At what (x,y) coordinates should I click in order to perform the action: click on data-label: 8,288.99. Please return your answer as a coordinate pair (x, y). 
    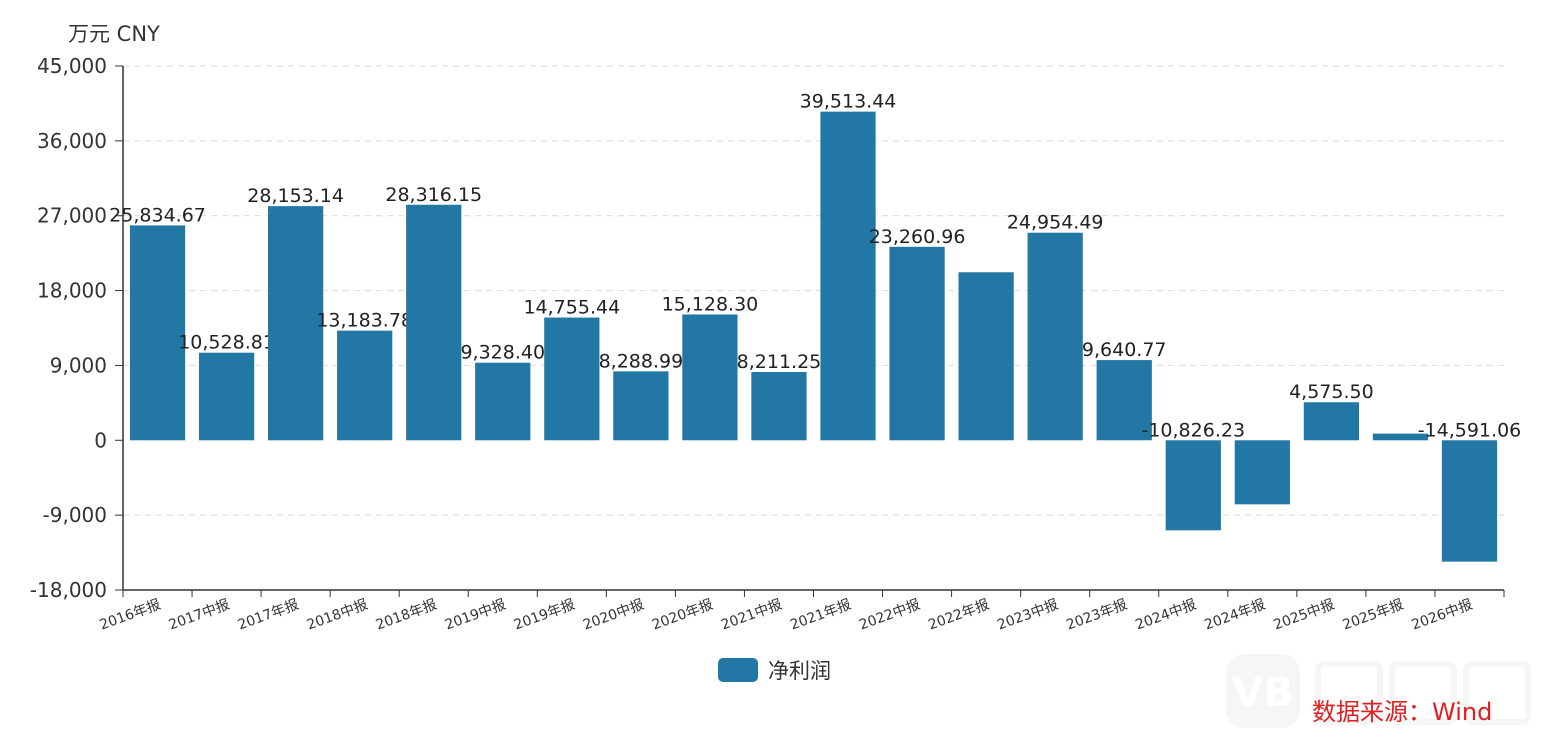
    Looking at the image, I should click on (641, 361).